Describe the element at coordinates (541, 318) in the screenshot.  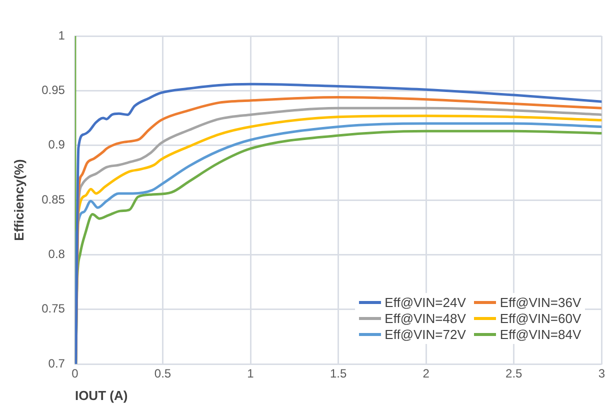
I see `legend-label: Eff@VIN=60V` at that location.